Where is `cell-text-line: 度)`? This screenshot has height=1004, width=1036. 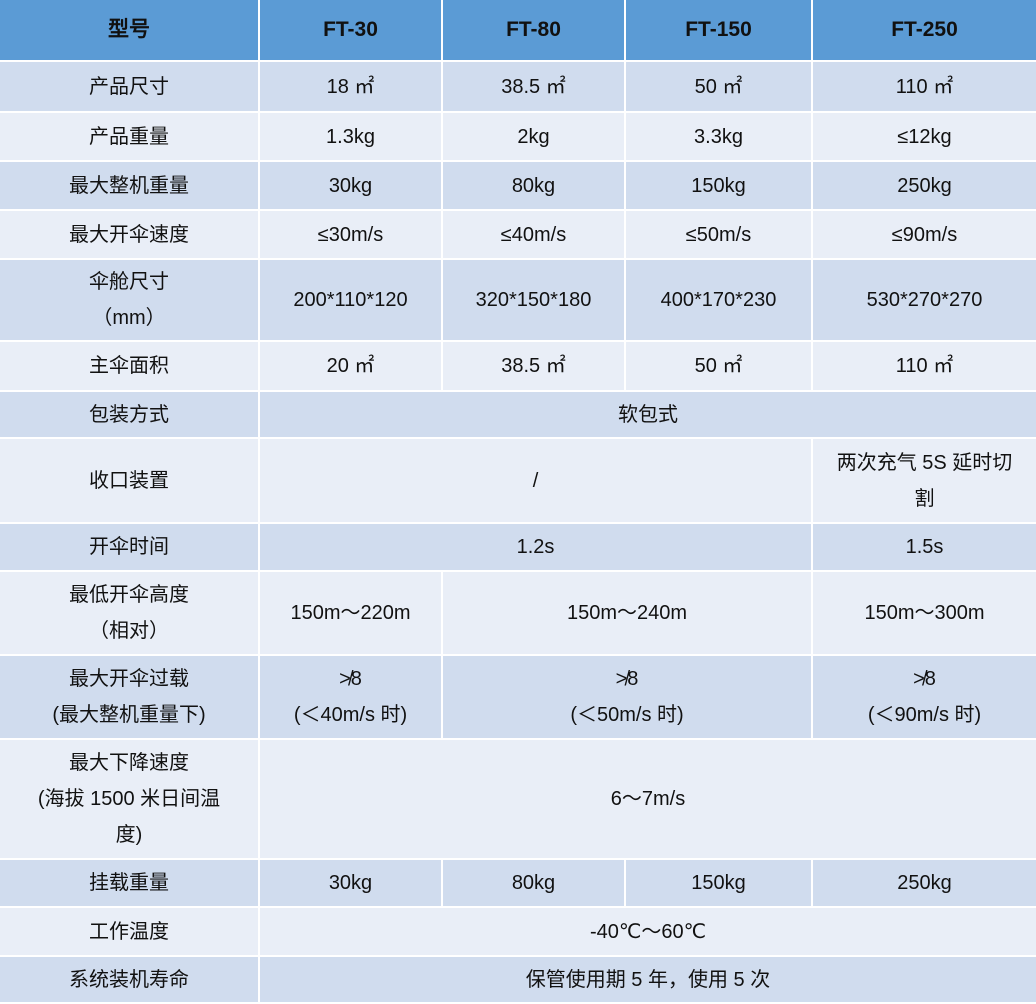 cell-text-line: 度) is located at coordinates (129, 835).